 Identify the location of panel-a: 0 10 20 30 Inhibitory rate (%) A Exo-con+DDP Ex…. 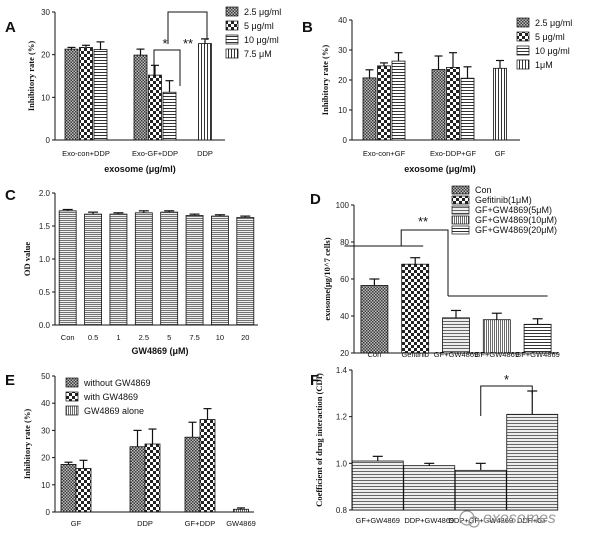
(143, 90).